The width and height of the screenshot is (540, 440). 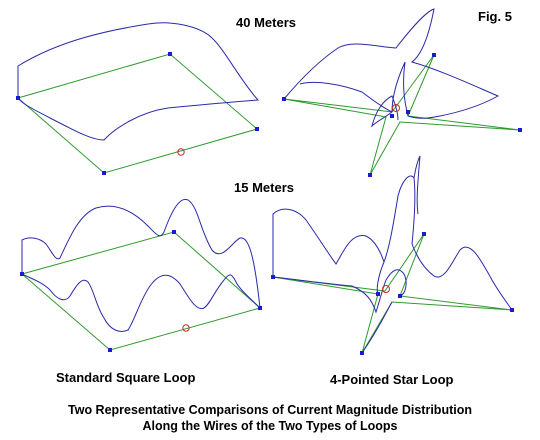 What do you see at coordinates (266, 22) in the screenshot?
I see `band-heading-40m: 40 Meters` at bounding box center [266, 22].